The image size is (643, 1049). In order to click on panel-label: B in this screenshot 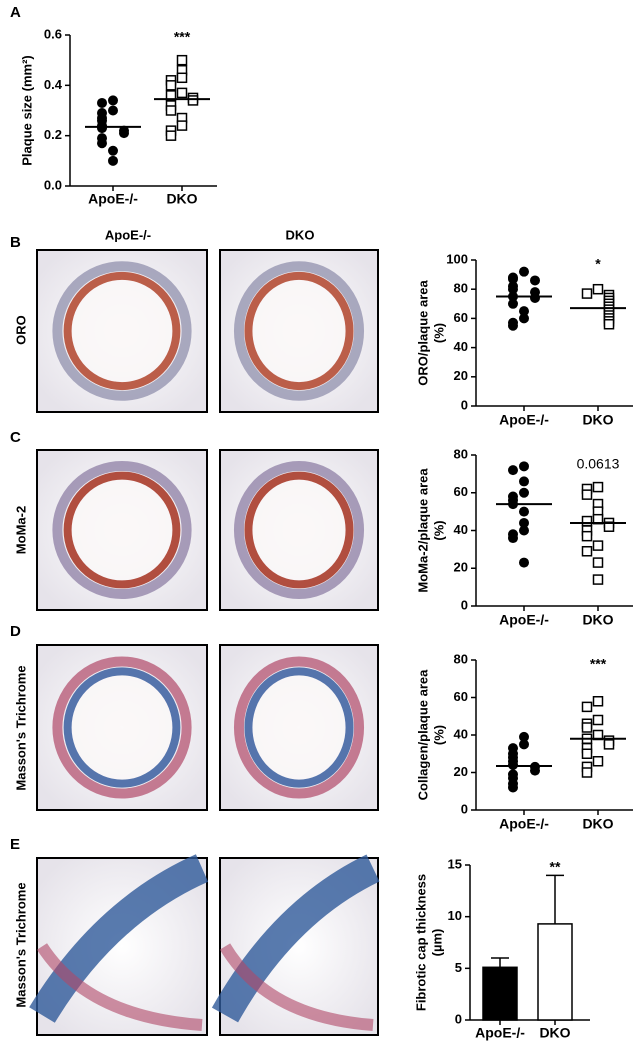, I will do `click(15, 242)`.